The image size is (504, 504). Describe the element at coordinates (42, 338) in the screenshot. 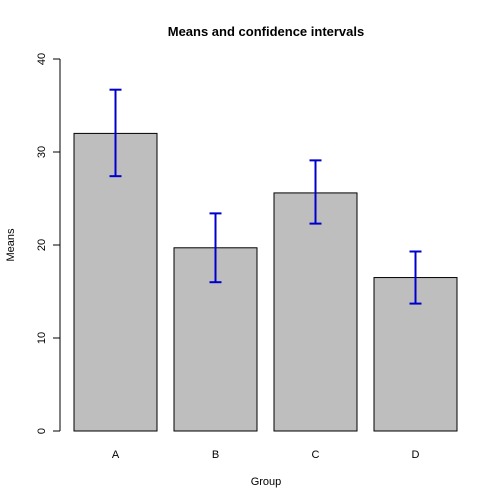

I see `y-tick-label: 10` at that location.